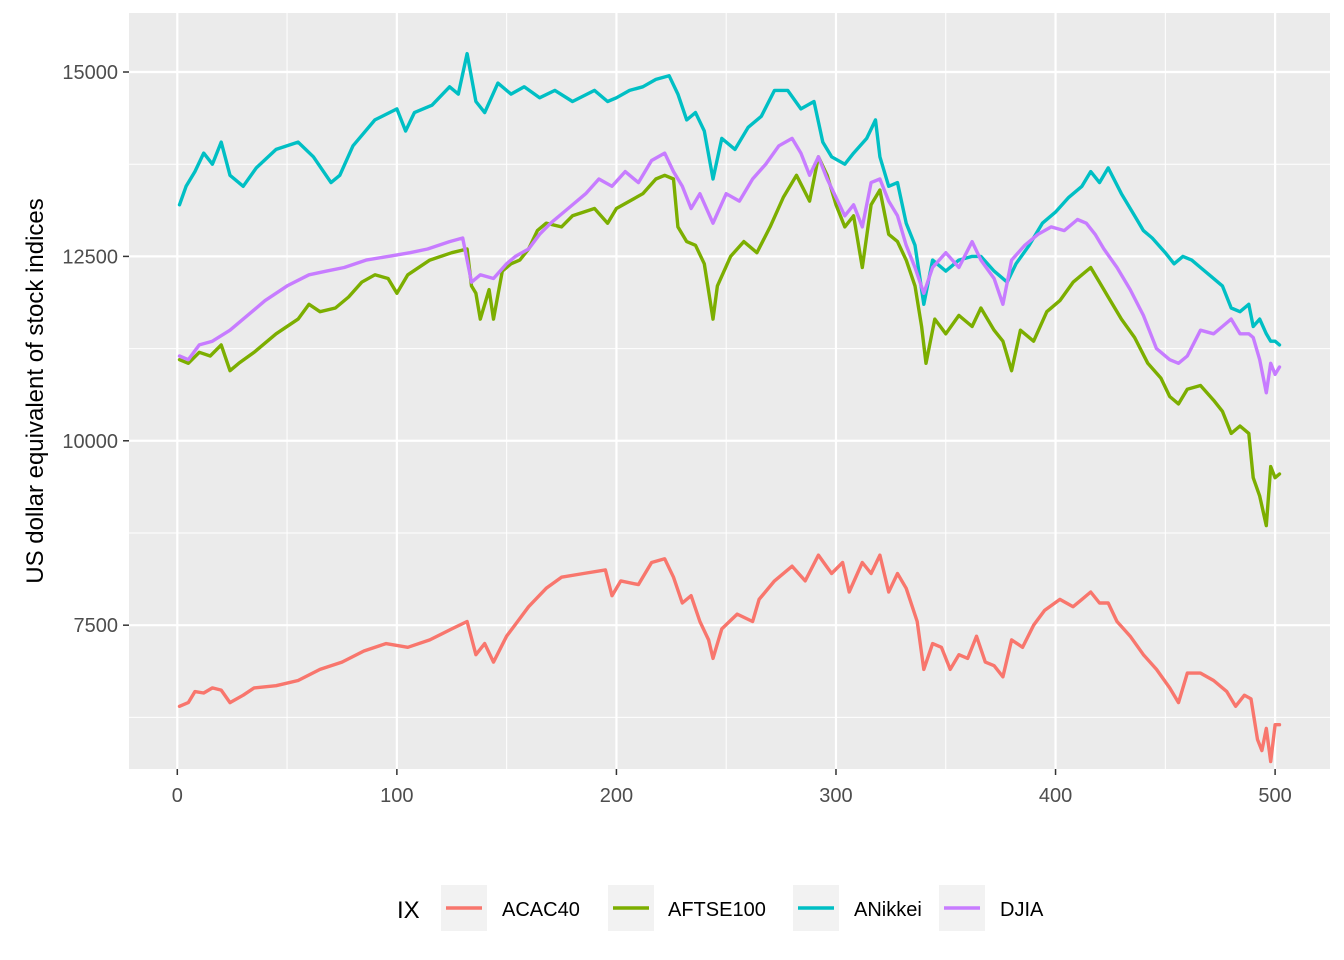 This screenshot has width=1344, height=960. What do you see at coordinates (888, 910) in the screenshot?
I see `legend-label-anikkei: ANikkei` at bounding box center [888, 910].